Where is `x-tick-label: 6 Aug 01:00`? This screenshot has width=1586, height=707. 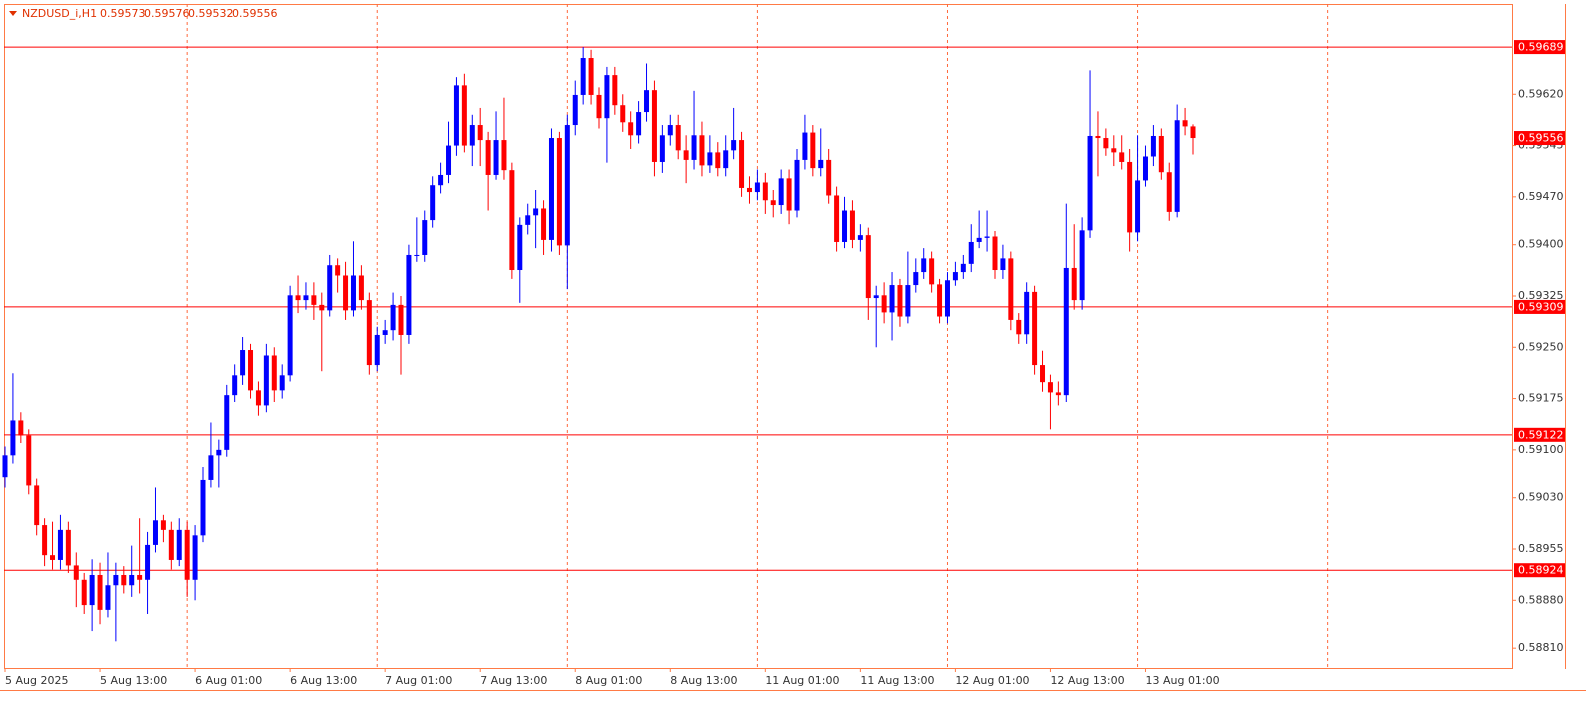 x-tick-label: 6 Aug 01:00 is located at coordinates (228, 680).